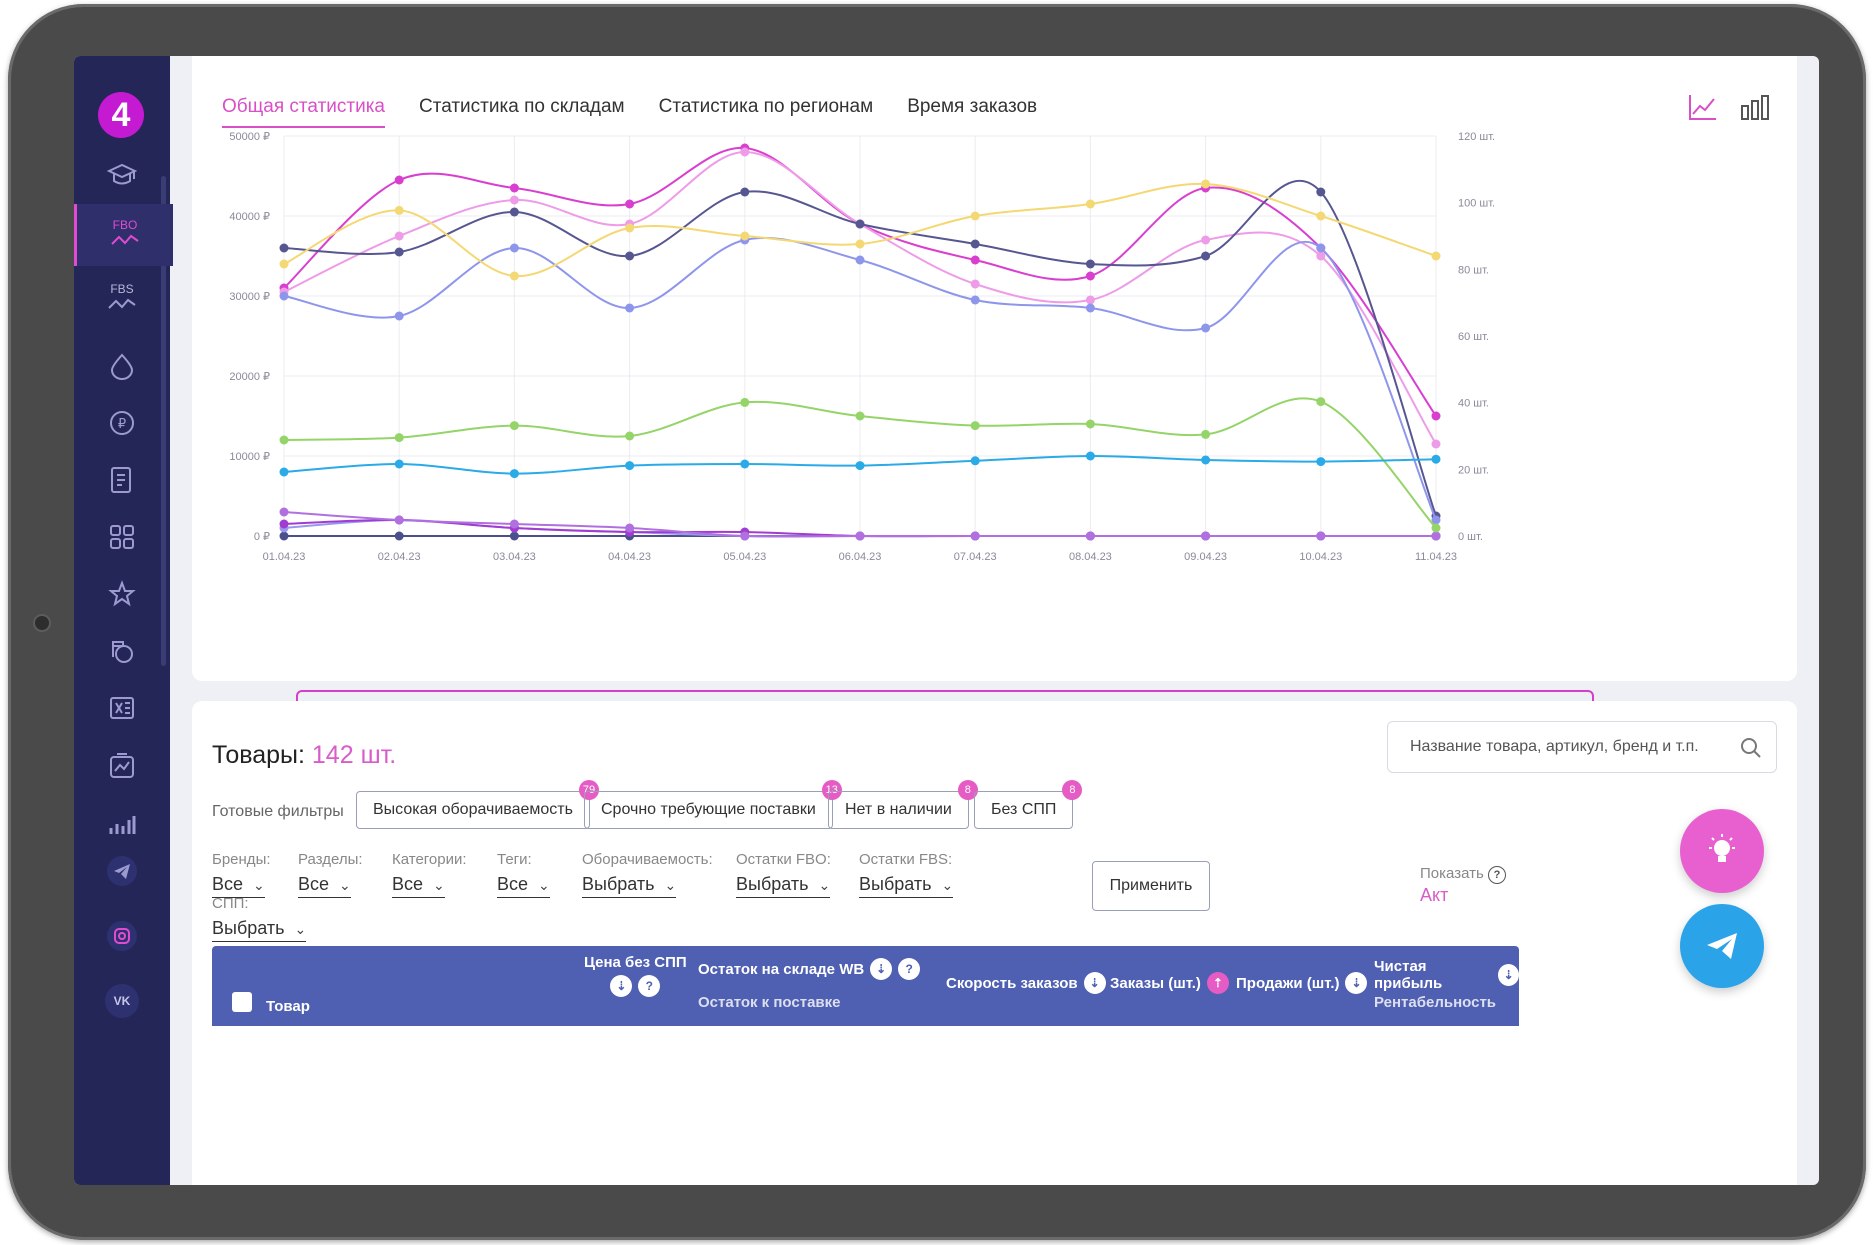 Image resolution: width=1873 pixels, height=1245 pixels. I want to click on x-tick-label: 03.04.23, so click(514, 557).